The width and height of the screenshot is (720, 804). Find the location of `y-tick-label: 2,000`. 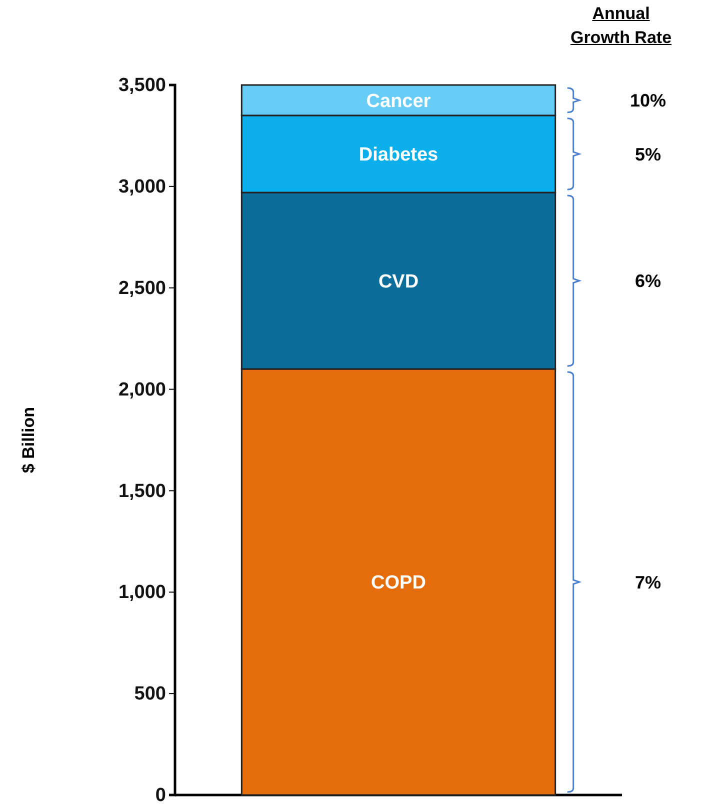

y-tick-label: 2,000 is located at coordinates (142, 389).